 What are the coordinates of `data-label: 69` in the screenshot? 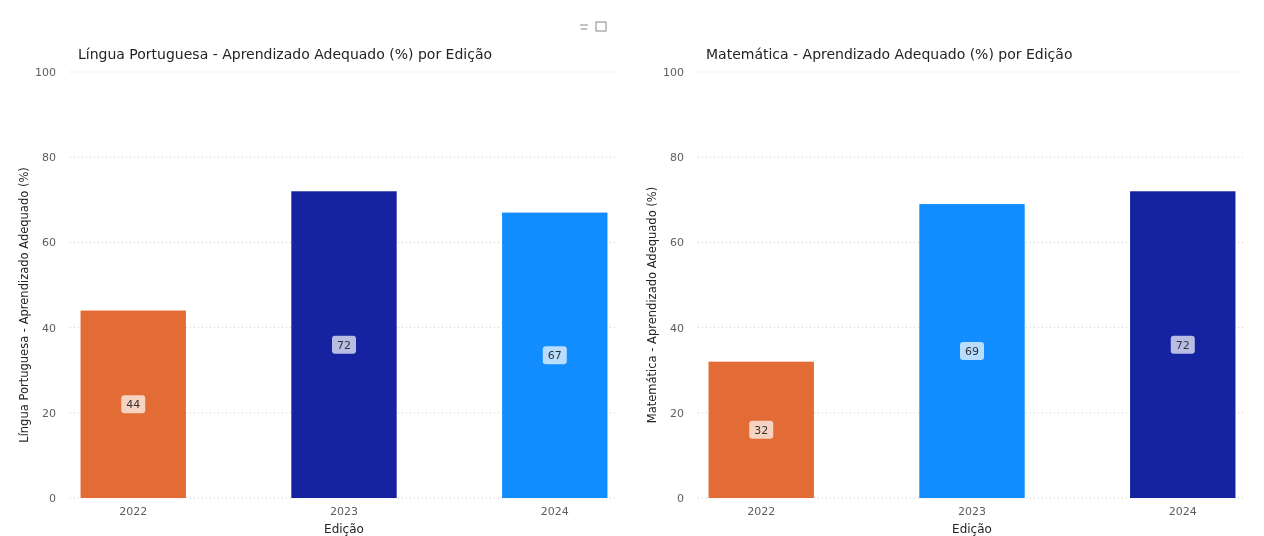 It's located at (972, 352).